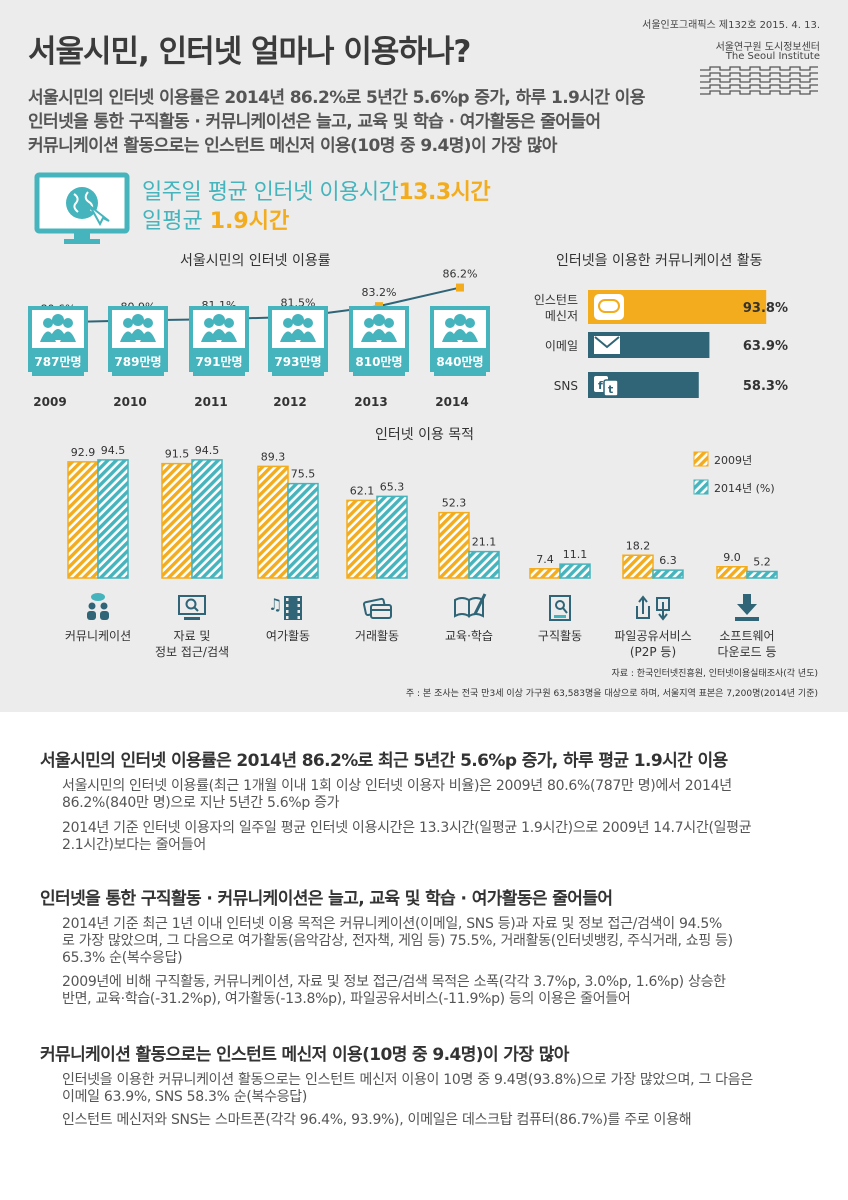 The image size is (848, 1200). I want to click on daily-hours-headline: 일평균 1.9시간, so click(215, 219).